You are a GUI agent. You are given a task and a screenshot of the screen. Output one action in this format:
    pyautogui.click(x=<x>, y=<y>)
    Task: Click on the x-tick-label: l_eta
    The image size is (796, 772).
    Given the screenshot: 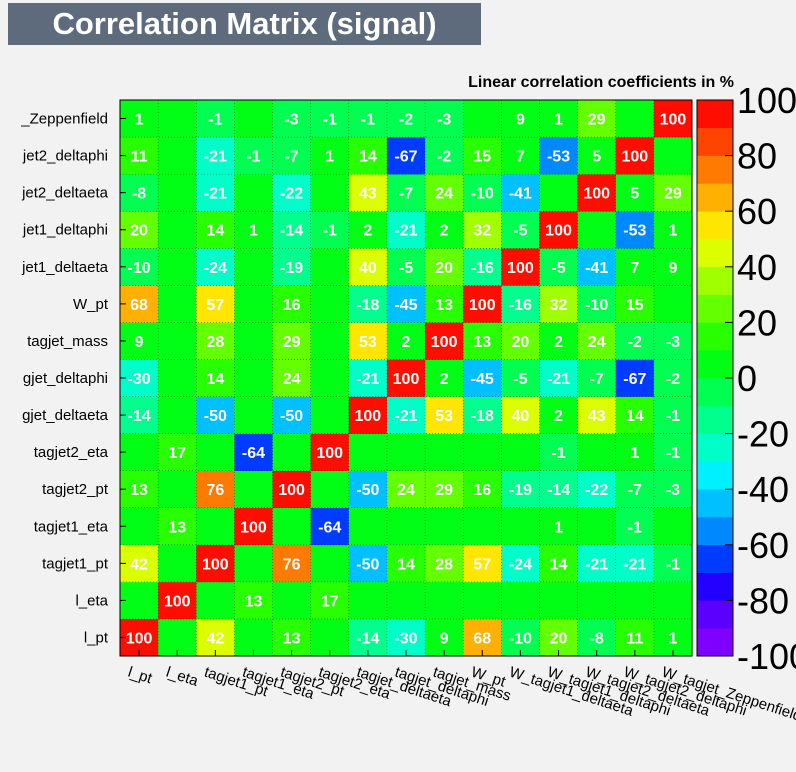 What is the action you would take?
    pyautogui.click(x=182, y=677)
    